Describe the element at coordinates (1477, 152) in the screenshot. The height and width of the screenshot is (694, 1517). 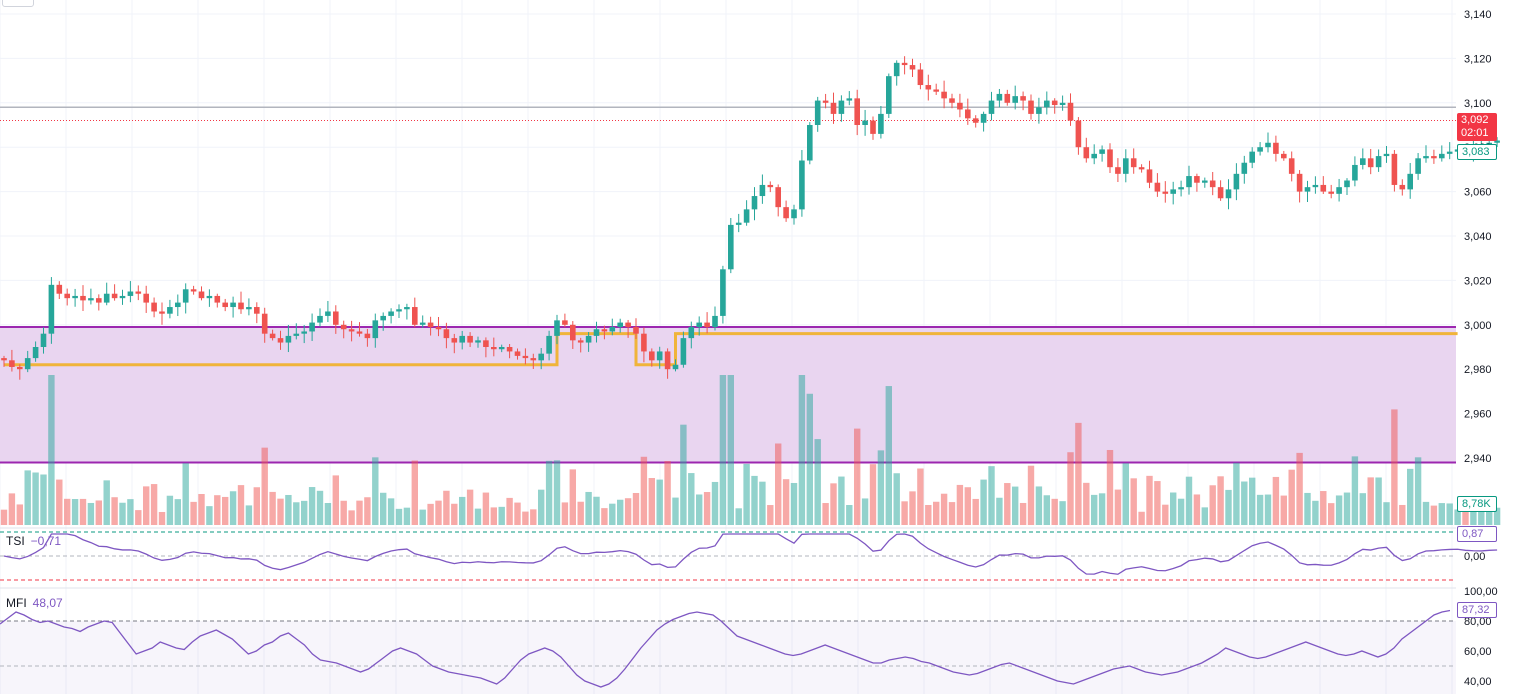
I see `tracked-price-badge: 3,083` at that location.